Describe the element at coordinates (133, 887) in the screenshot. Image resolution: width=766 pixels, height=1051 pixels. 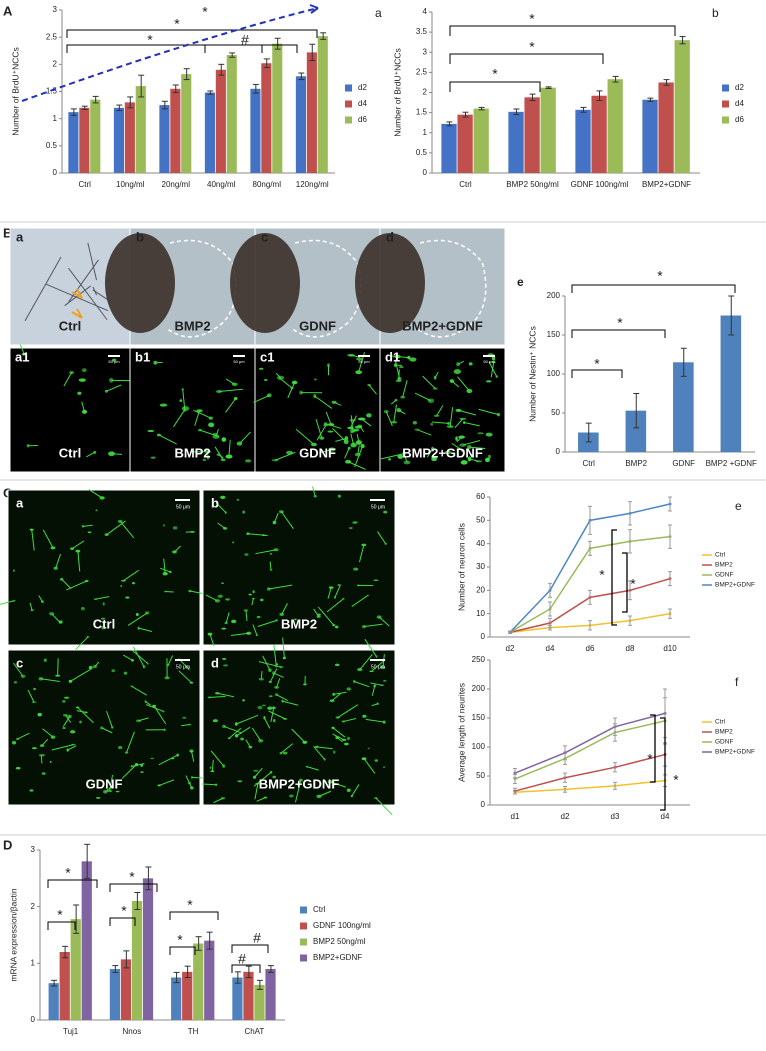
I see `bracket` at that location.